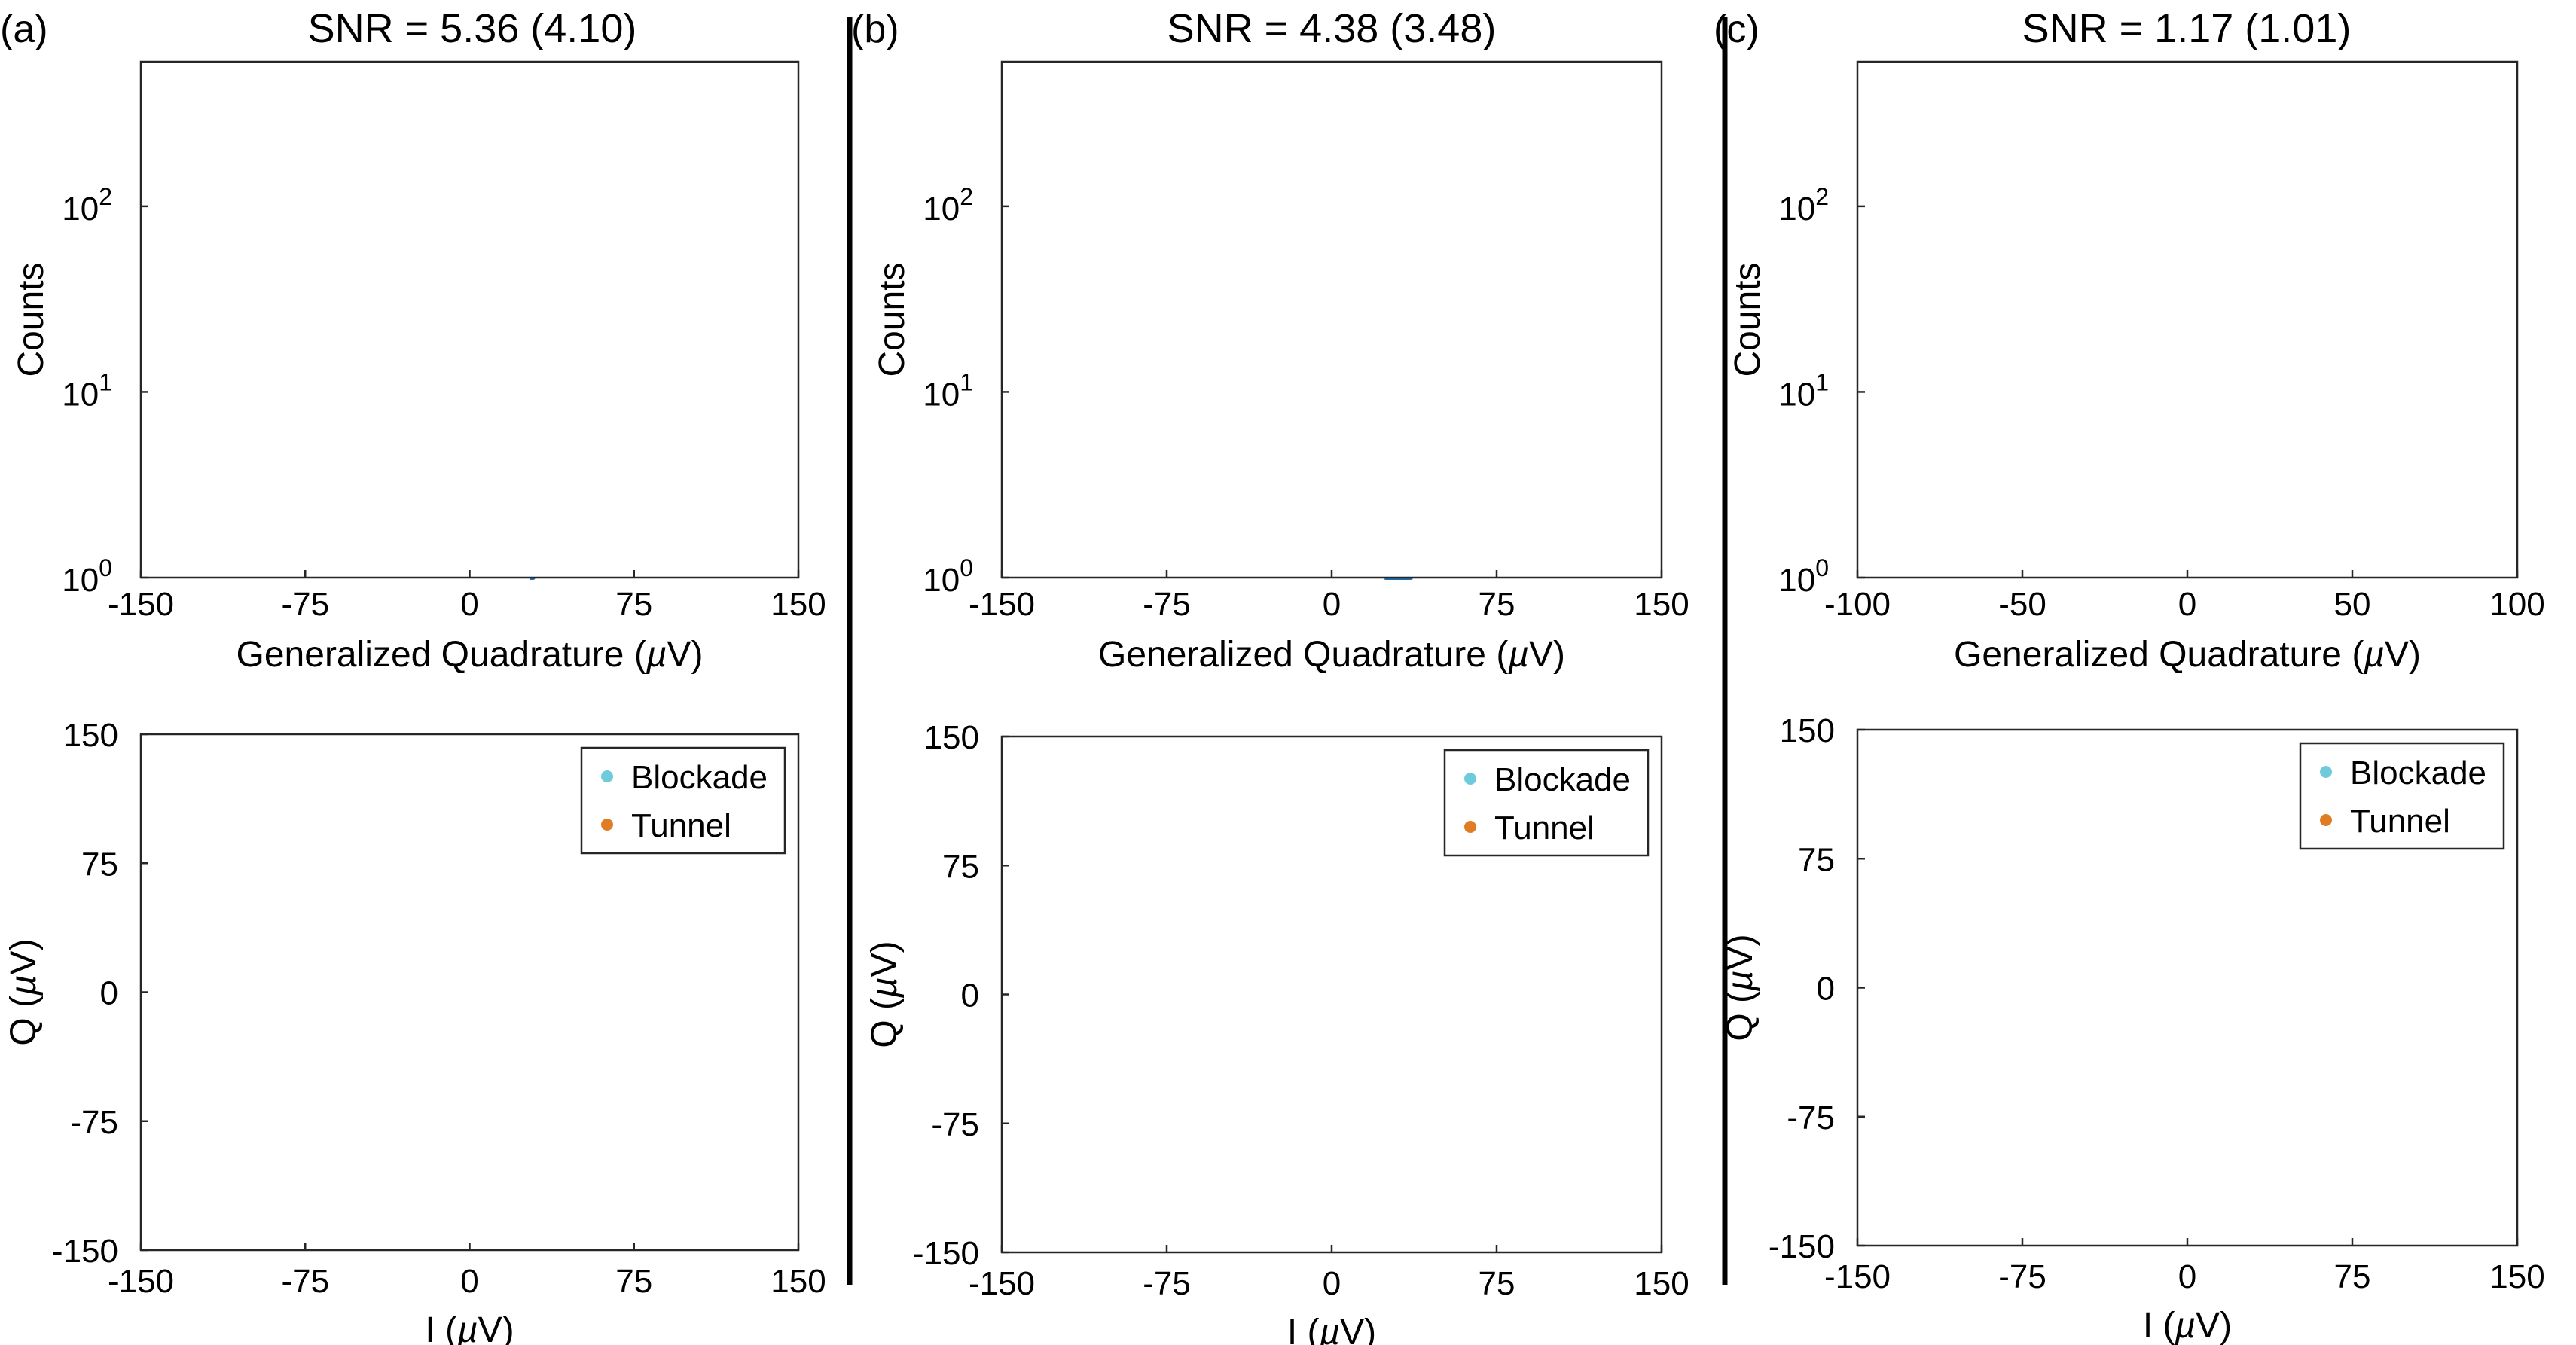 The height and width of the screenshot is (1345, 2576). Describe the element at coordinates (1858, 604) in the screenshot. I see `x-tick-label: -100` at that location.